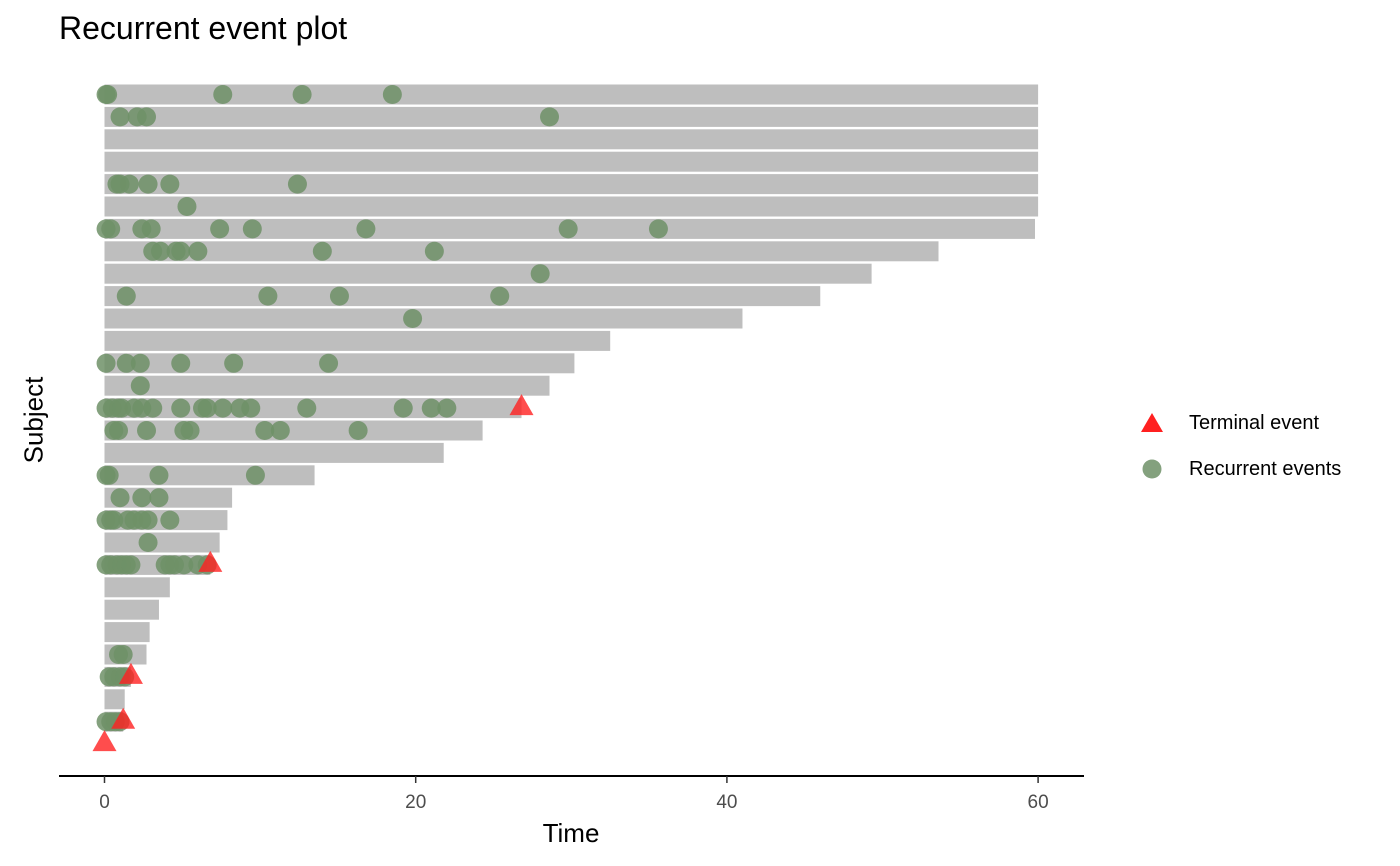 This screenshot has width=1400, height=866. Describe the element at coordinates (203, 28) in the screenshot. I see `chart-title: Recurrent event plot` at that location.